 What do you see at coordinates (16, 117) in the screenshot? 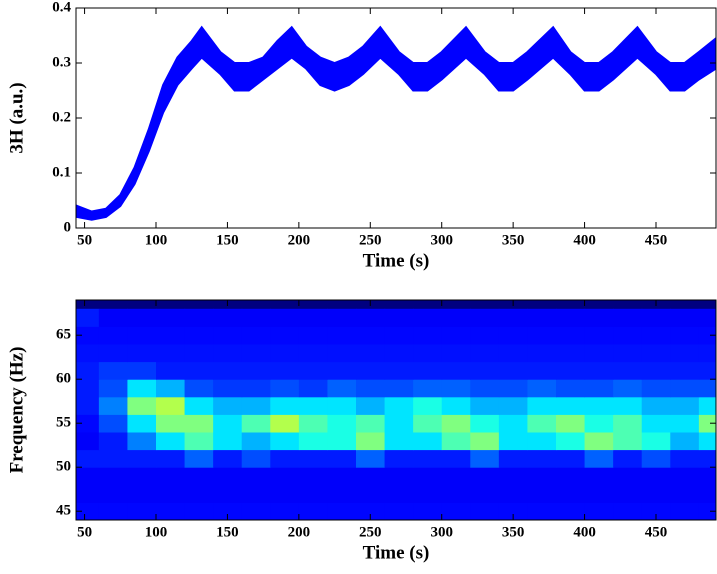
I see `y-axis-label: 3H (a.u.)` at bounding box center [16, 117].